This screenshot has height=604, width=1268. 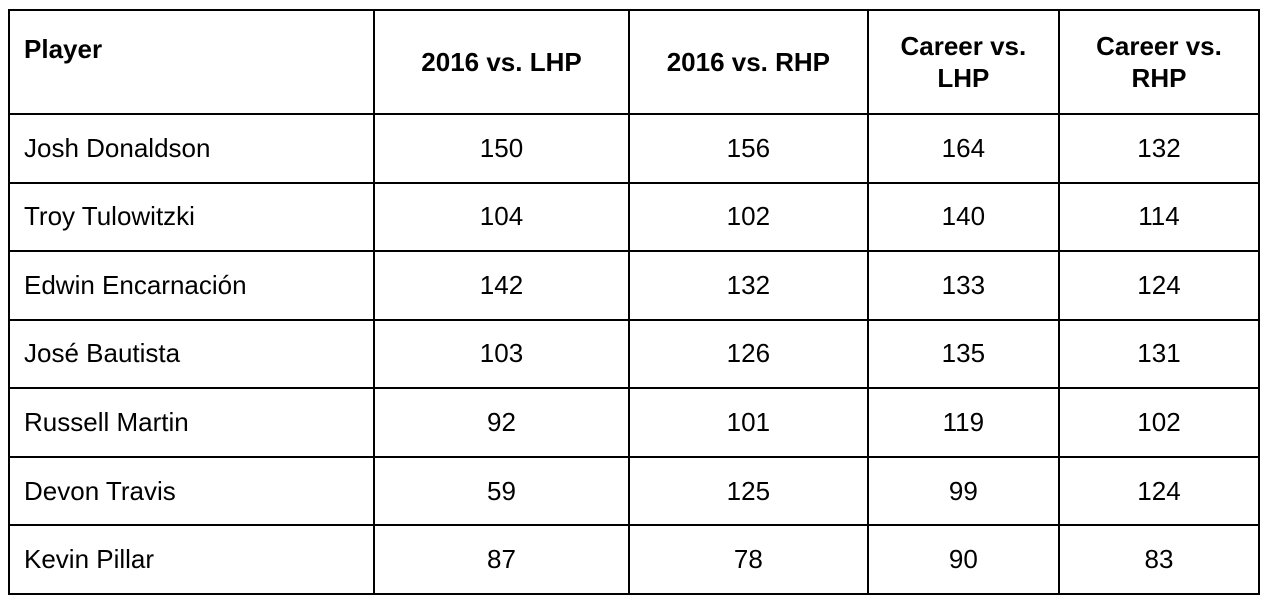 What do you see at coordinates (501, 491) in the screenshot?
I see `stat-cell: 59` at bounding box center [501, 491].